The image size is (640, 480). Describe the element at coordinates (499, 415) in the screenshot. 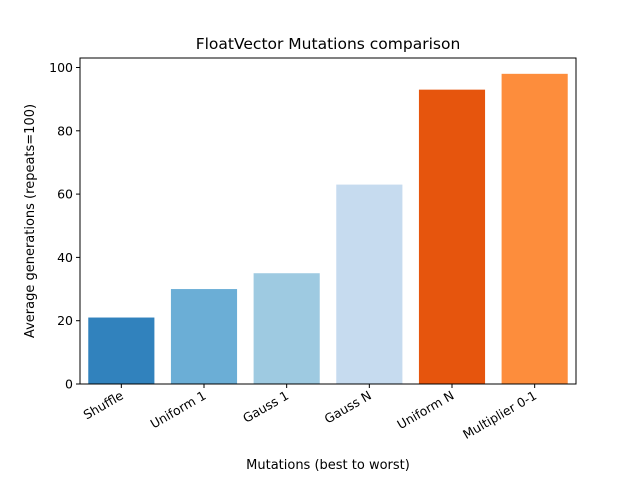

I see `x-tick-label: Multiplier 0-1` at that location.